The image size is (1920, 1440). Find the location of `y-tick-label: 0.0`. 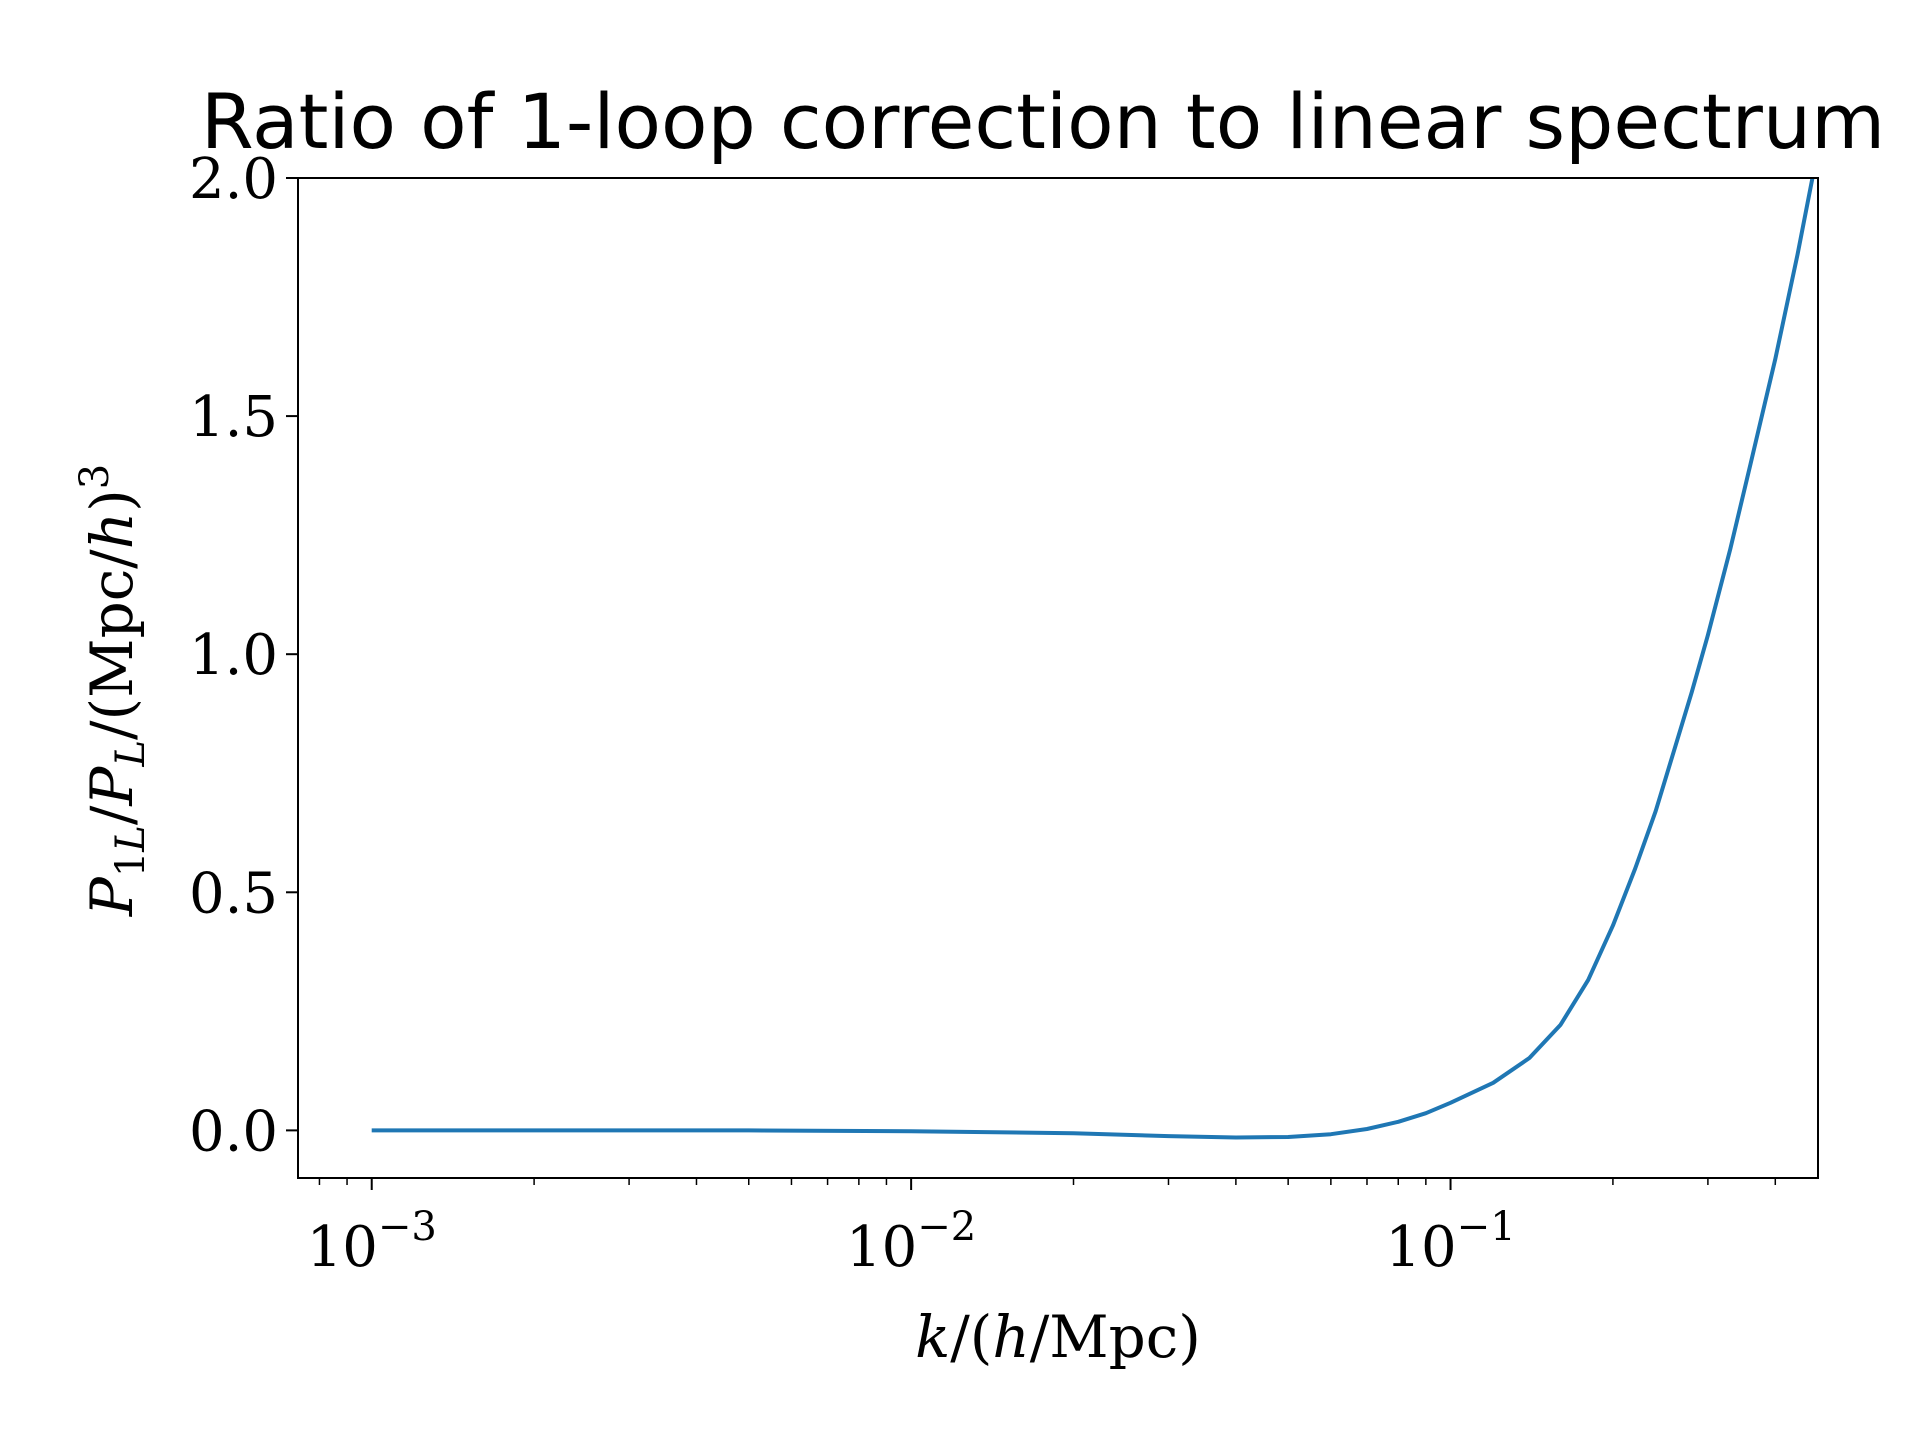

y-tick-label: 0.0 is located at coordinates (233, 1131).